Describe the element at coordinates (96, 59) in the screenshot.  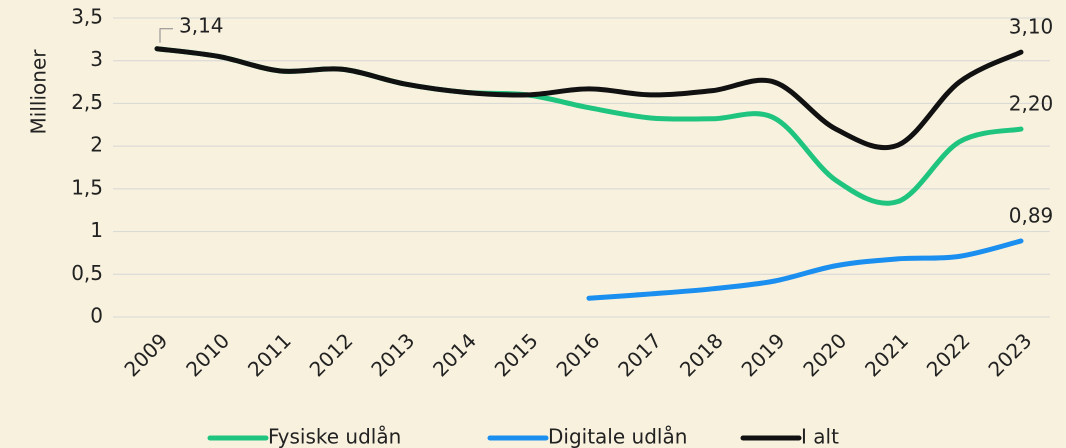
I see `y-tick-label: 3` at that location.